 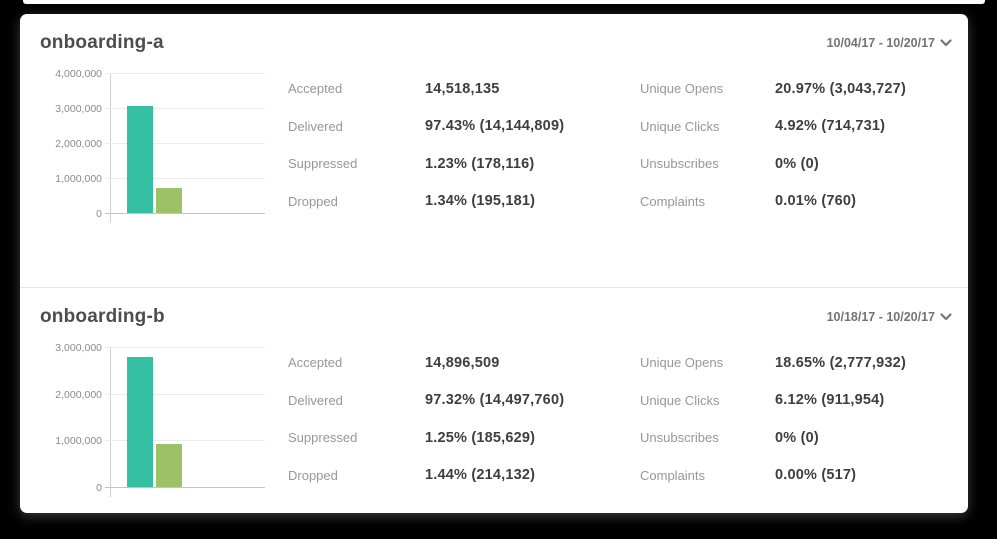 What do you see at coordinates (494, 309) in the screenshot?
I see `card-header: onboarding-b 10/18/17 - 10/20/17` at bounding box center [494, 309].